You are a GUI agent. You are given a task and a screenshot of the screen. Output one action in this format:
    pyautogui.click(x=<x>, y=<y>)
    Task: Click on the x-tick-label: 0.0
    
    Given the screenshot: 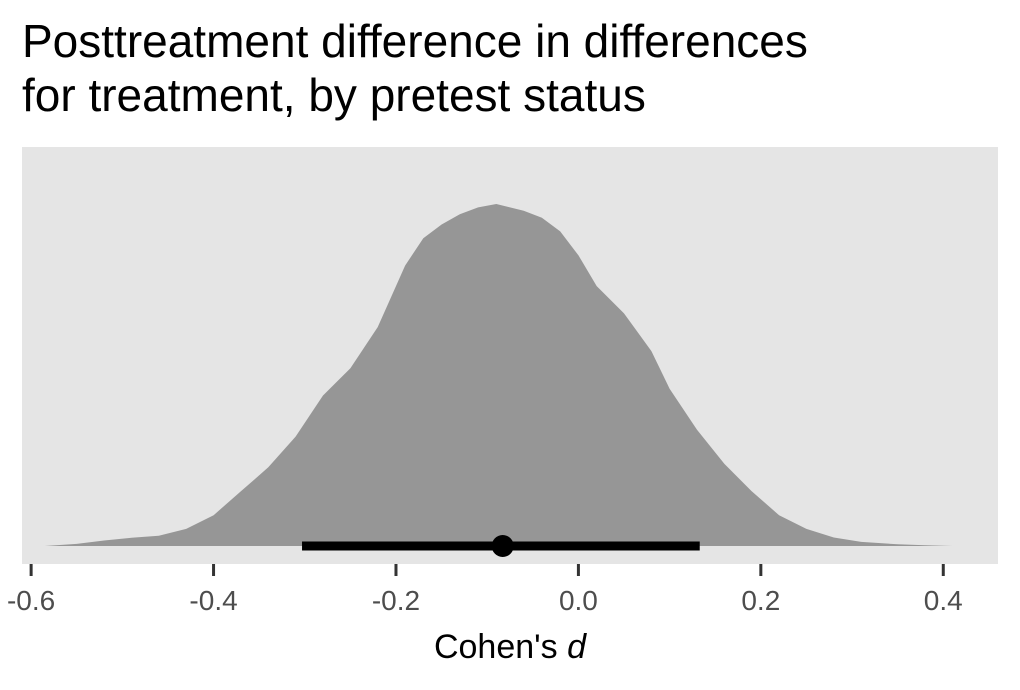 What is the action you would take?
    pyautogui.click(x=578, y=600)
    